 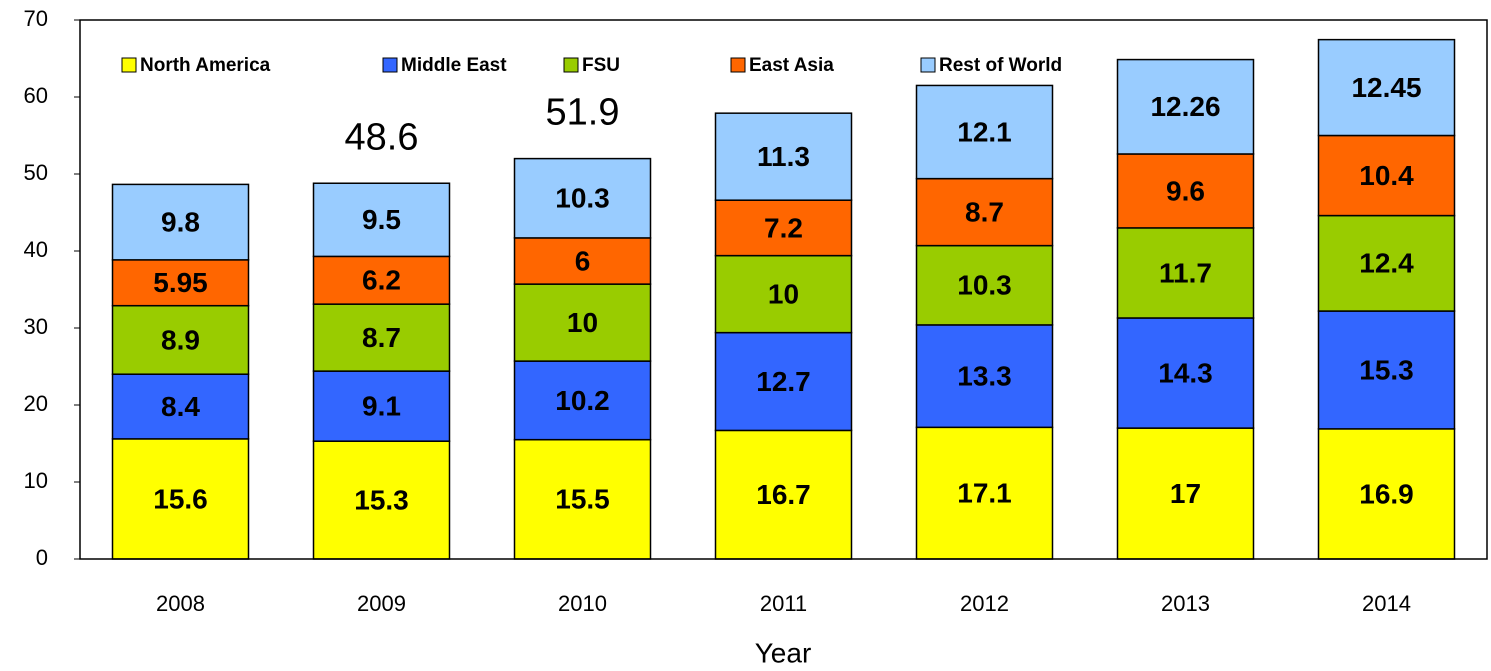 I want to click on x-tick-label: 2013, so click(x=1185, y=603).